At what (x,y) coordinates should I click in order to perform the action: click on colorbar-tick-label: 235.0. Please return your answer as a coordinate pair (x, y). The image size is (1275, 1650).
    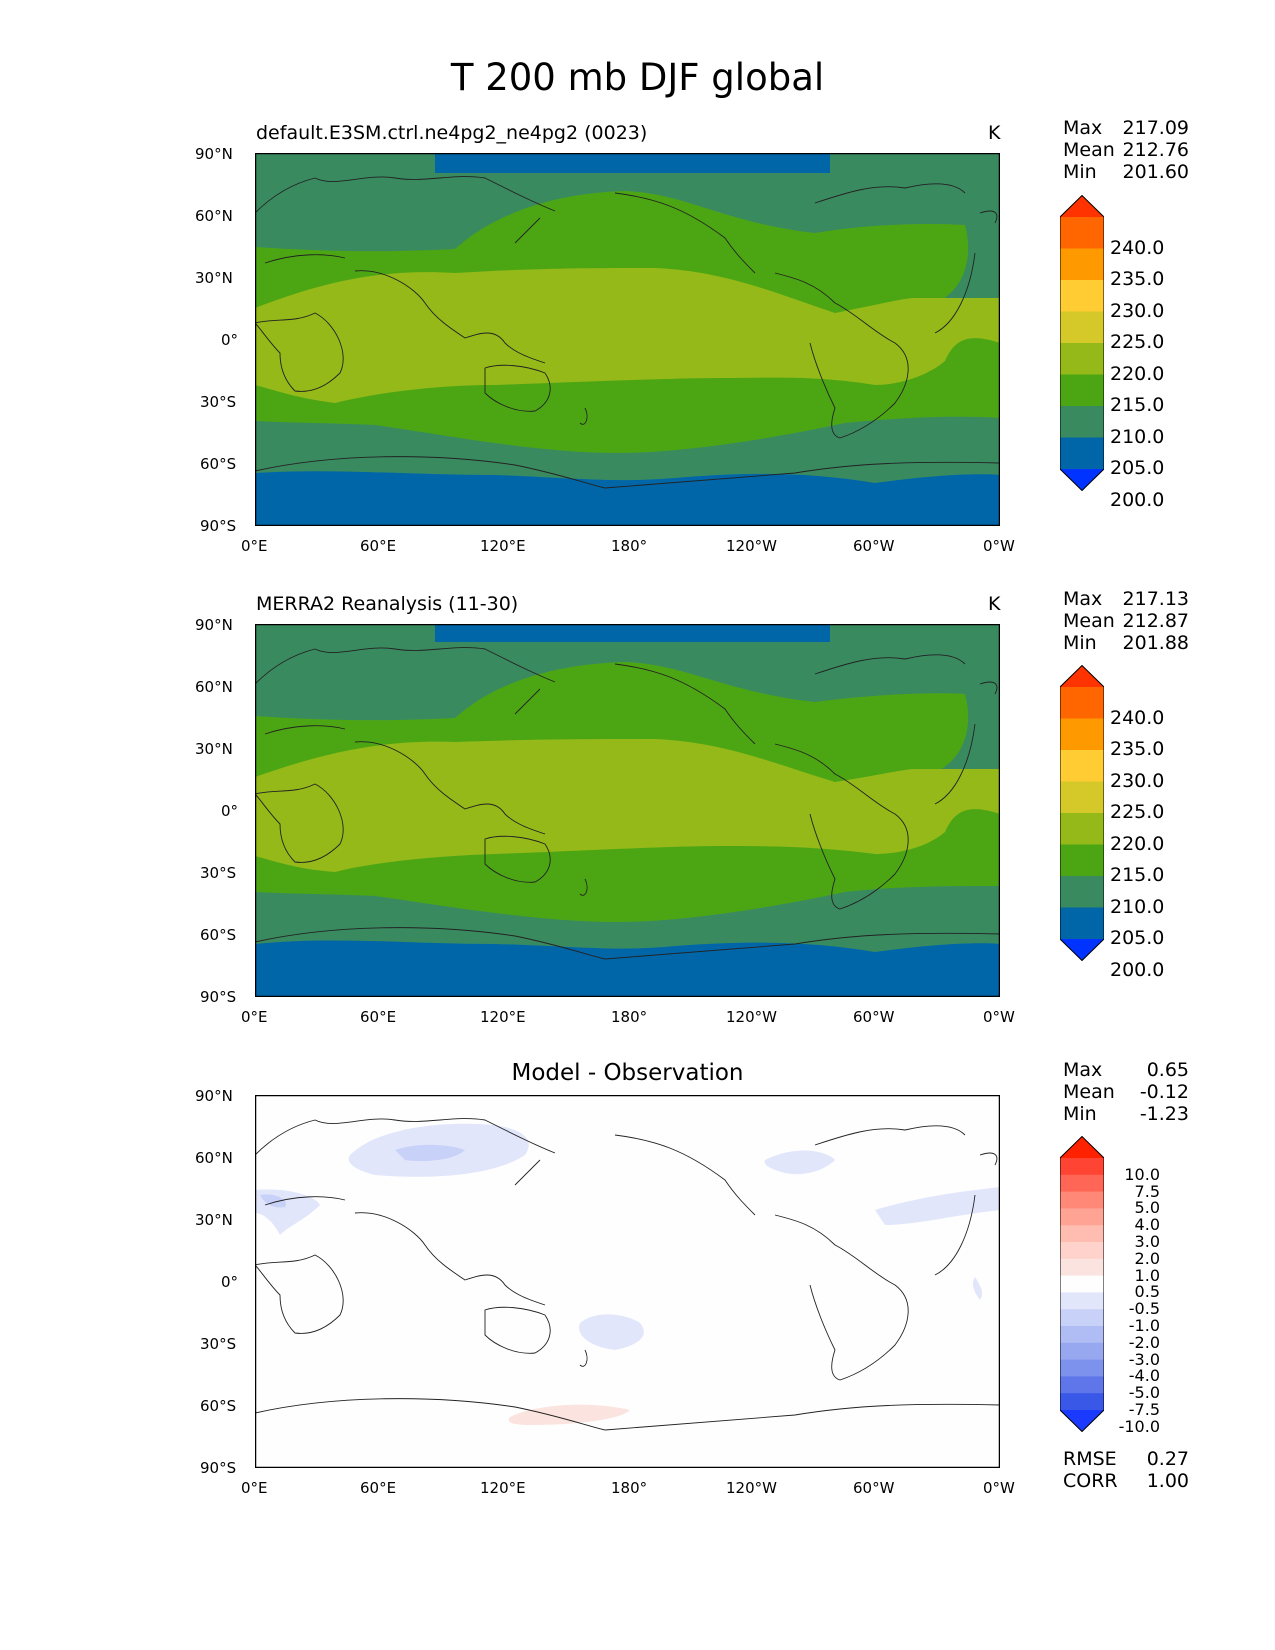
    Looking at the image, I should click on (1137, 279).